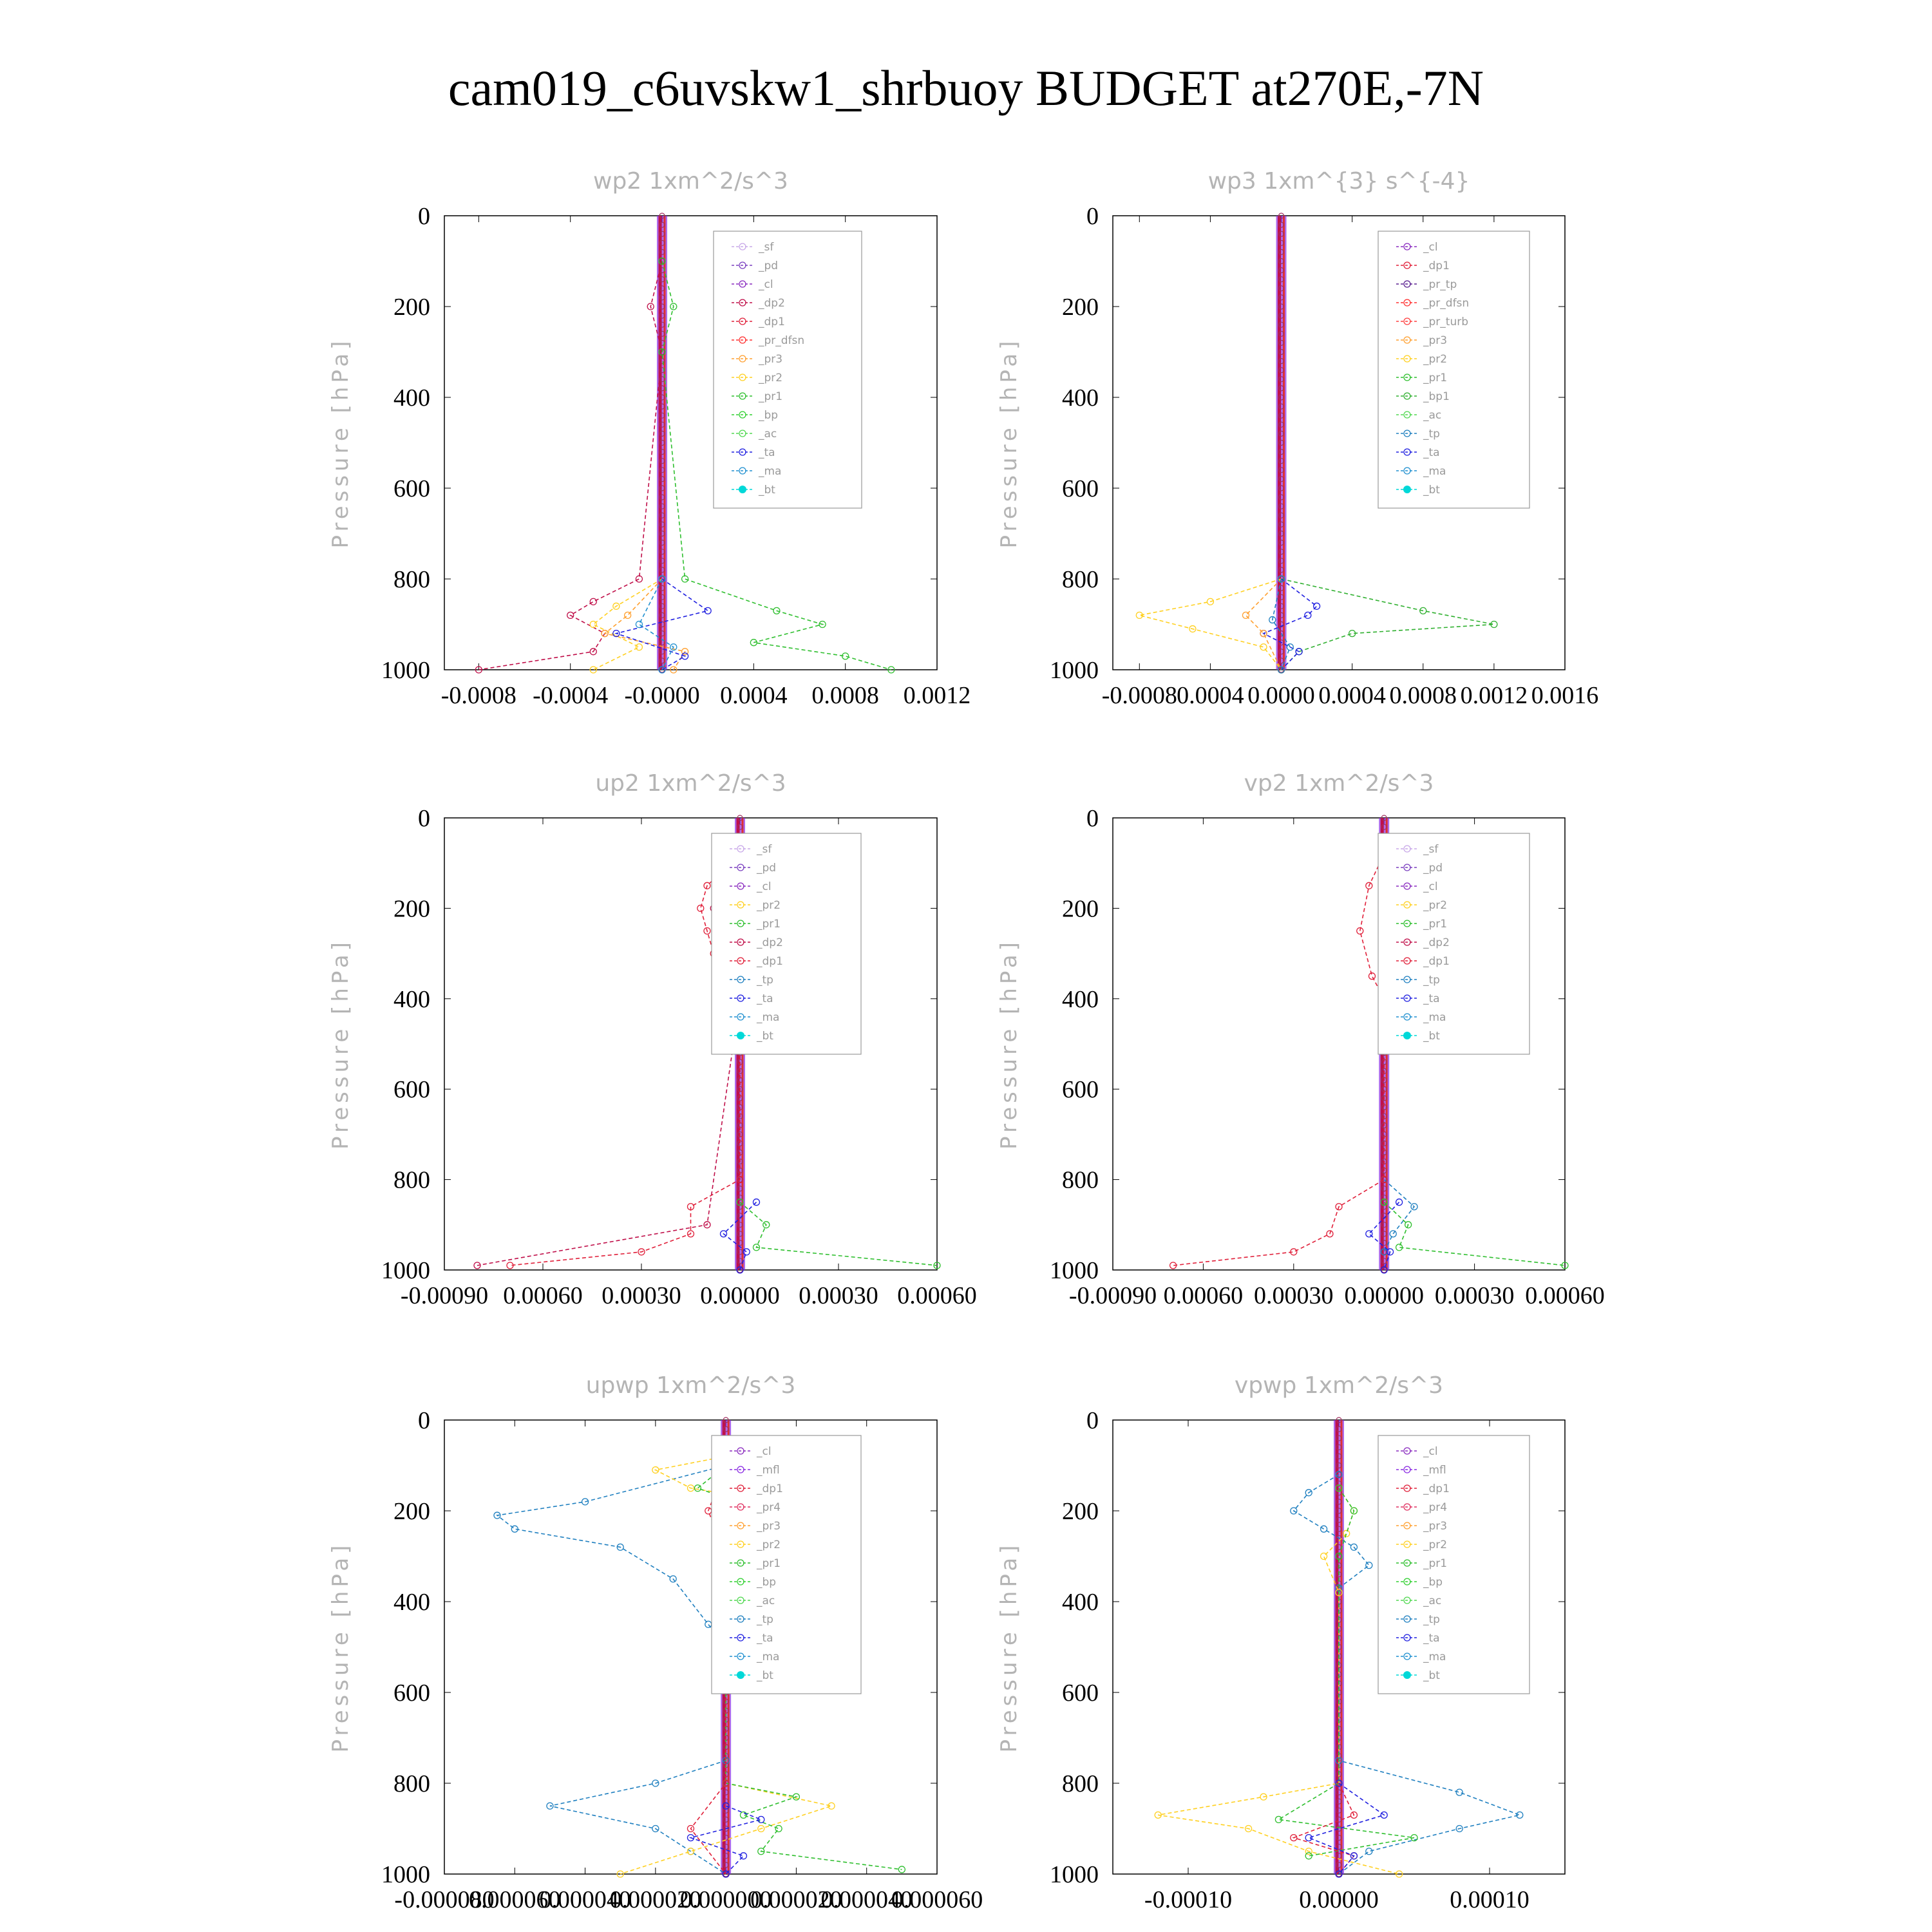 The image size is (1932, 1932). Describe the element at coordinates (787, 370) in the screenshot. I see `legend-box` at that location.